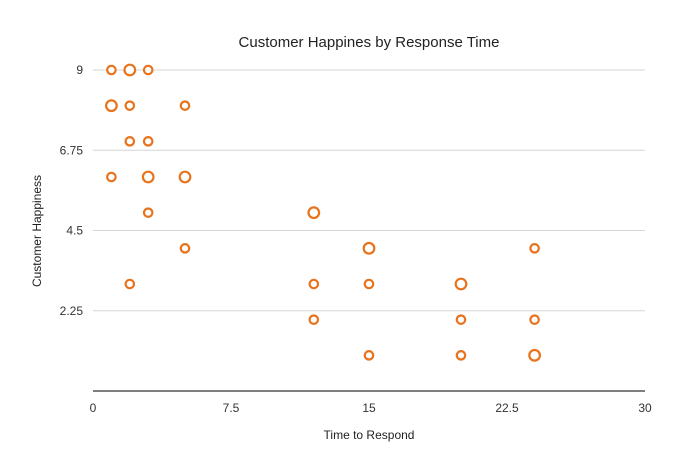  What do you see at coordinates (507, 408) in the screenshot?
I see `x-tick-label: 22.5` at bounding box center [507, 408].